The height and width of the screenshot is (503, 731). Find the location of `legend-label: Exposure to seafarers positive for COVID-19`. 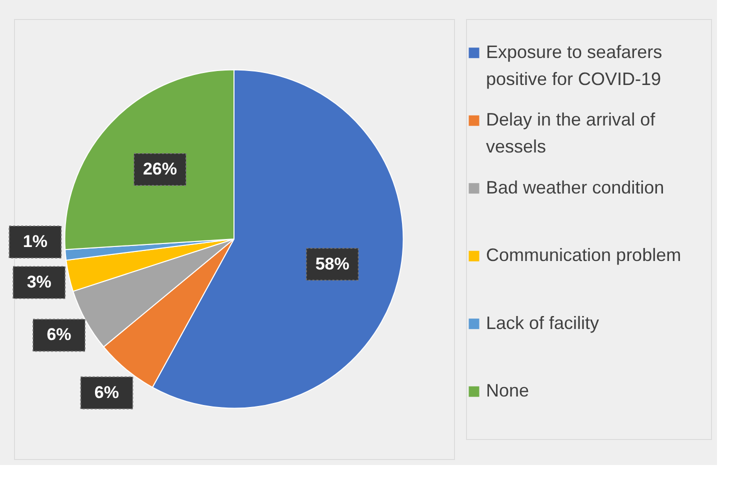

legend-label: Exposure to seafarers positive for COVID-19 is located at coordinates (574, 65).